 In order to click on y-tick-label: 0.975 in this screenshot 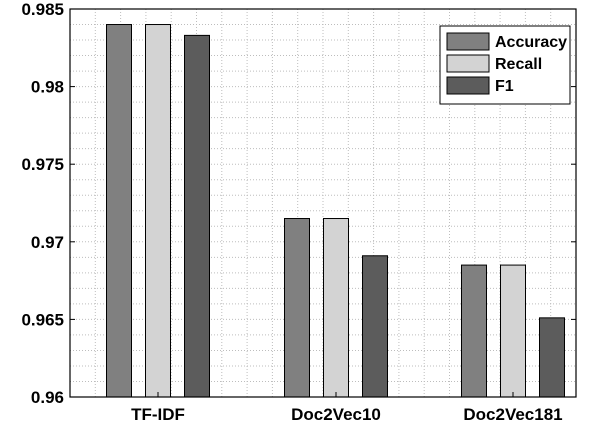, I will do `click(42, 164)`.